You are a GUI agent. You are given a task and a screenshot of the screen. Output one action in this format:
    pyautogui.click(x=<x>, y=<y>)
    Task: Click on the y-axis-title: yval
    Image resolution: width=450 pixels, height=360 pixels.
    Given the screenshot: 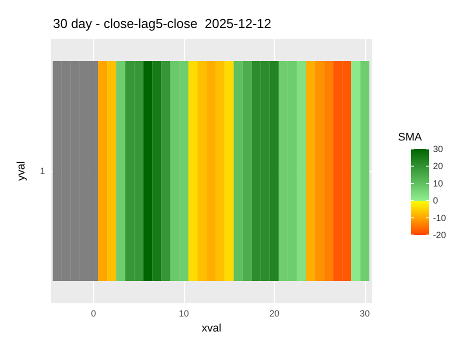 What is the action you would take?
    pyautogui.click(x=22, y=171)
    